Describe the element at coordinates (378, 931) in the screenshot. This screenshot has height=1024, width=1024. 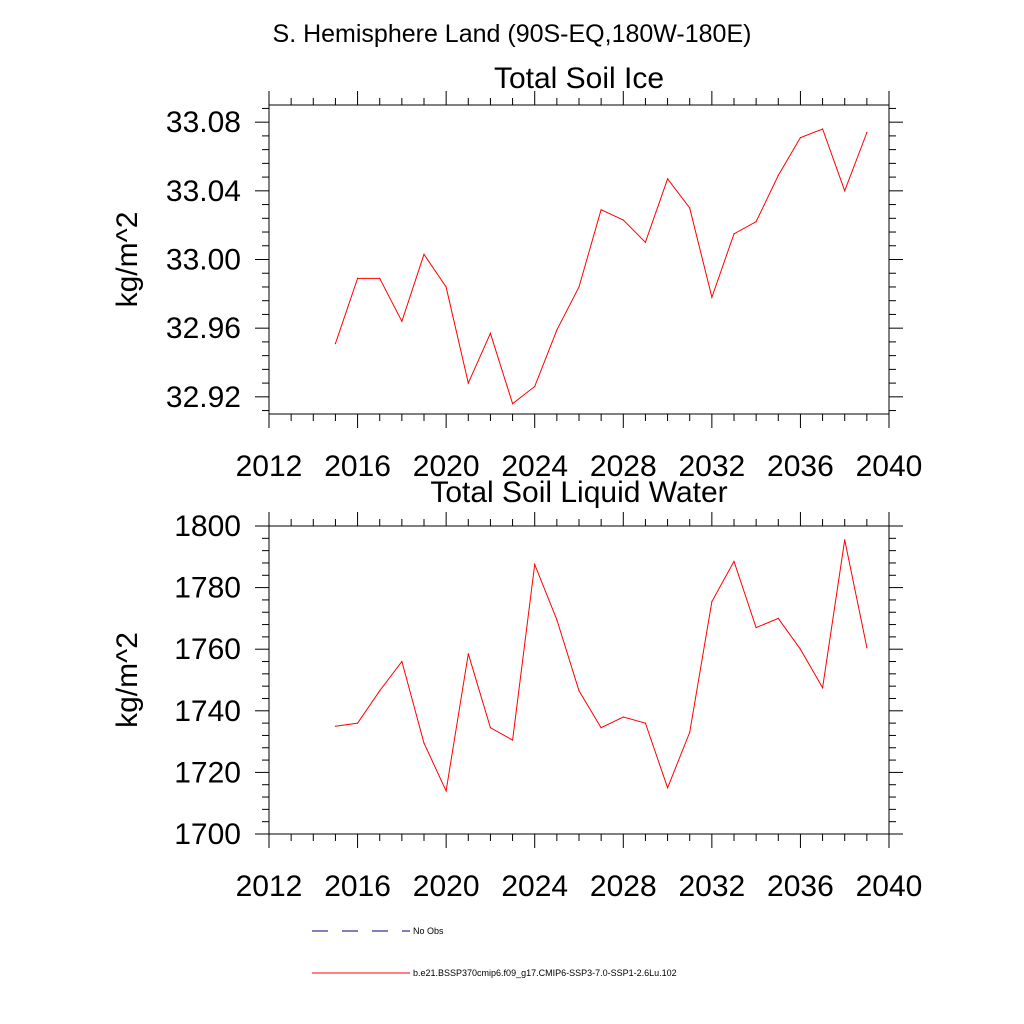
I see `legend-item: No Obs` at that location.